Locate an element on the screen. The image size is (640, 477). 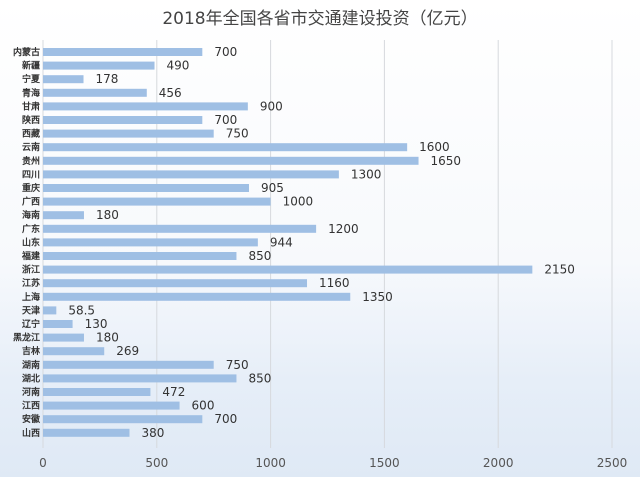
x-tick-label: 2500 is located at coordinates (612, 463).